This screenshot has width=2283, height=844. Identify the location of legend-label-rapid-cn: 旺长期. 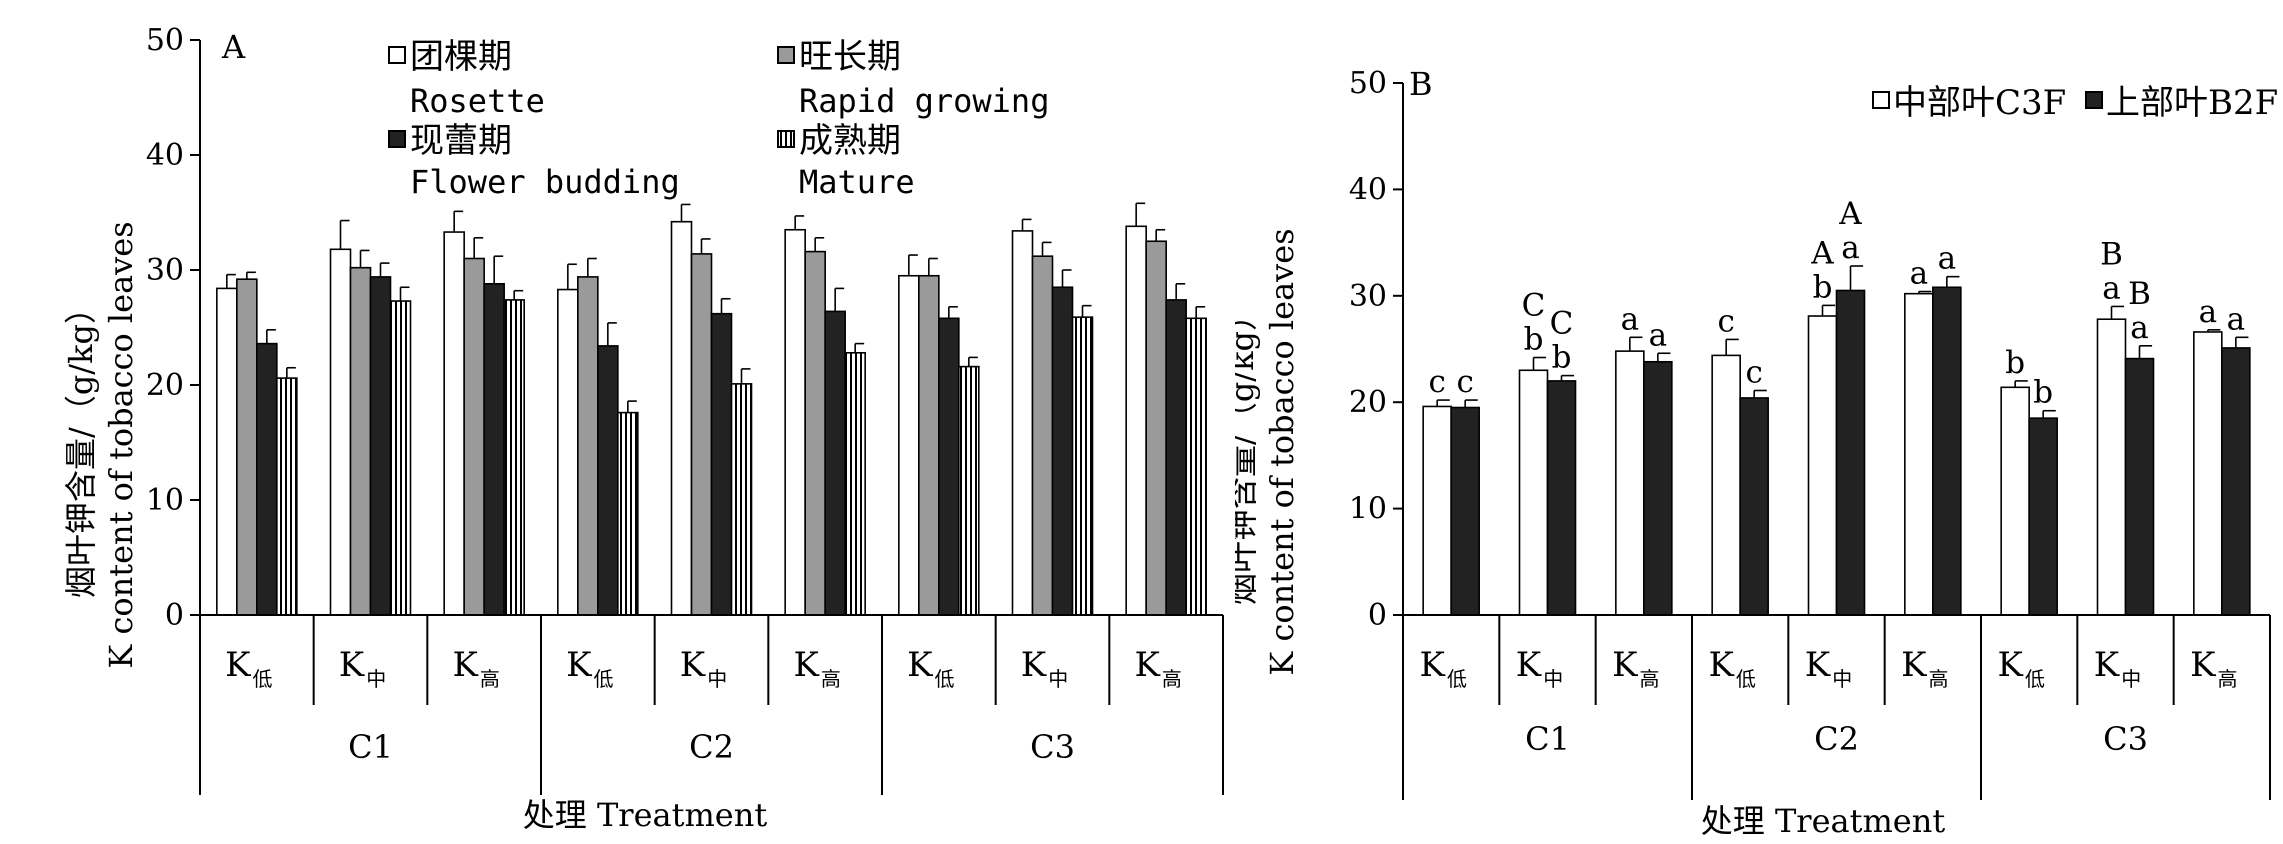
(850, 57).